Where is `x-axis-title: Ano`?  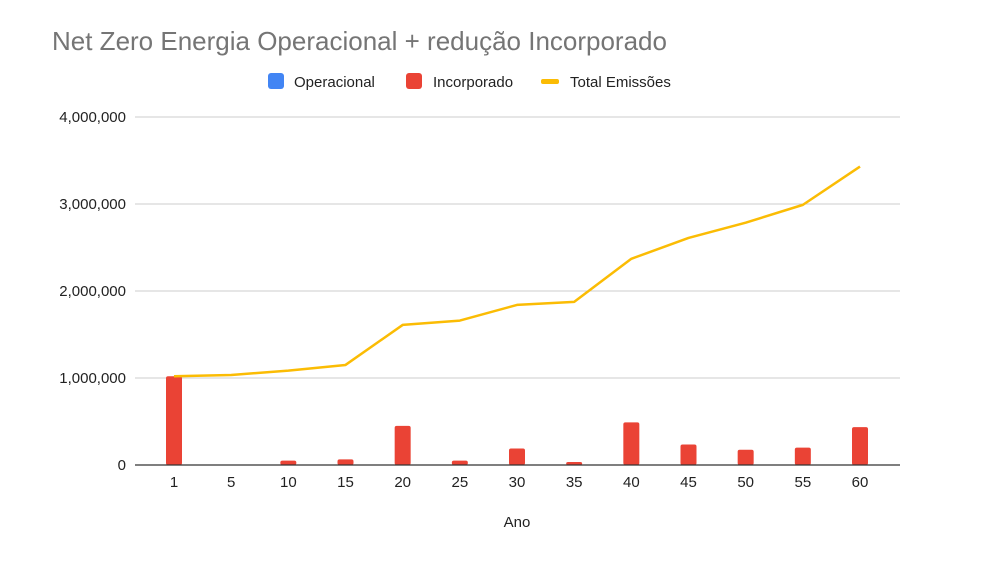
x-axis-title: Ano is located at coordinates (517, 522).